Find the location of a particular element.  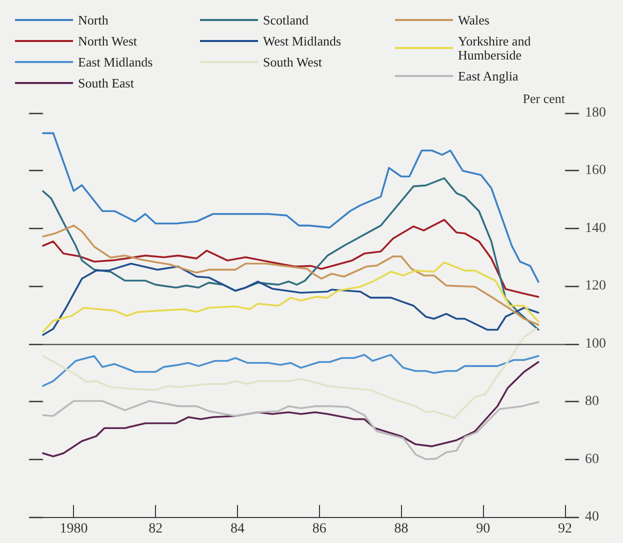

legend-label: West Midlands is located at coordinates (302, 41).